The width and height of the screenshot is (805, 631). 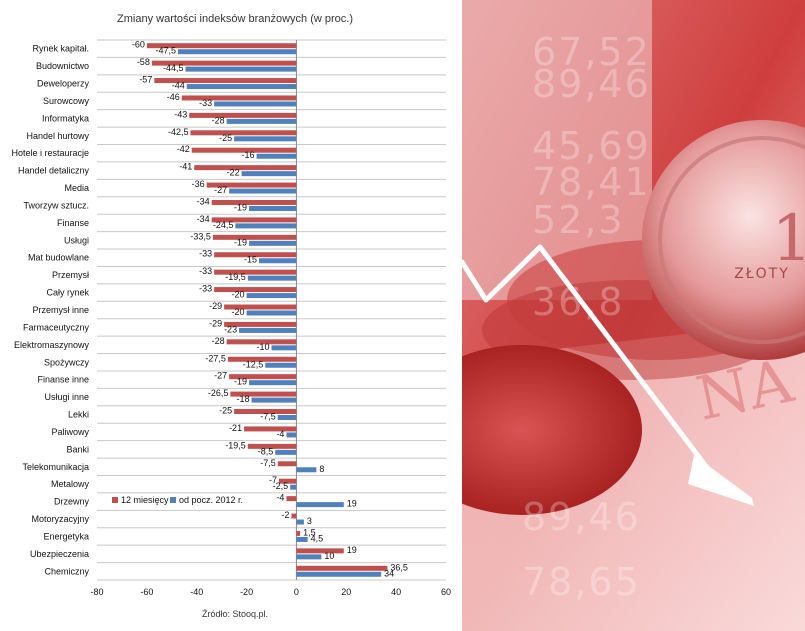 I want to click on category-label: Przemysł inne, so click(x=60, y=310).